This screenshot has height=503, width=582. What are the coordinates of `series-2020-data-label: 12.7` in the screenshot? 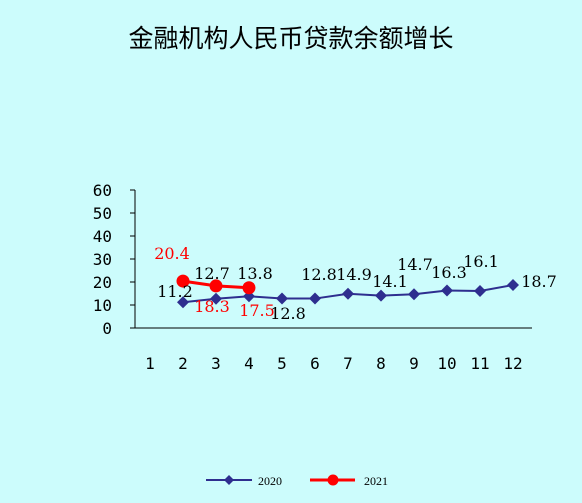 It's located at (212, 273).